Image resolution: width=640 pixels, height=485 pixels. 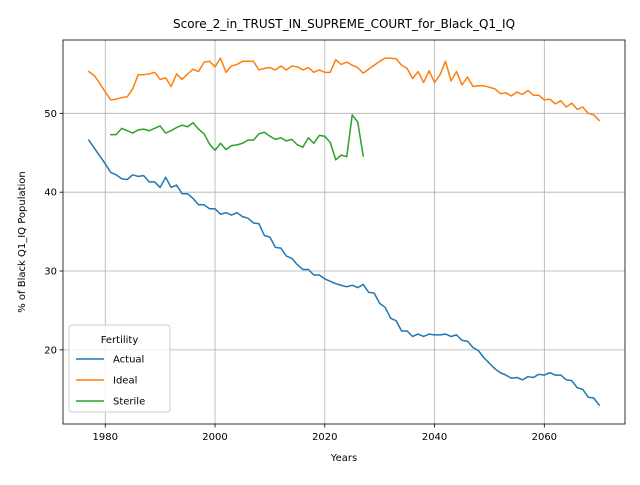 What do you see at coordinates (344, 89) in the screenshot?
I see `series-line-ideal` at bounding box center [344, 89].